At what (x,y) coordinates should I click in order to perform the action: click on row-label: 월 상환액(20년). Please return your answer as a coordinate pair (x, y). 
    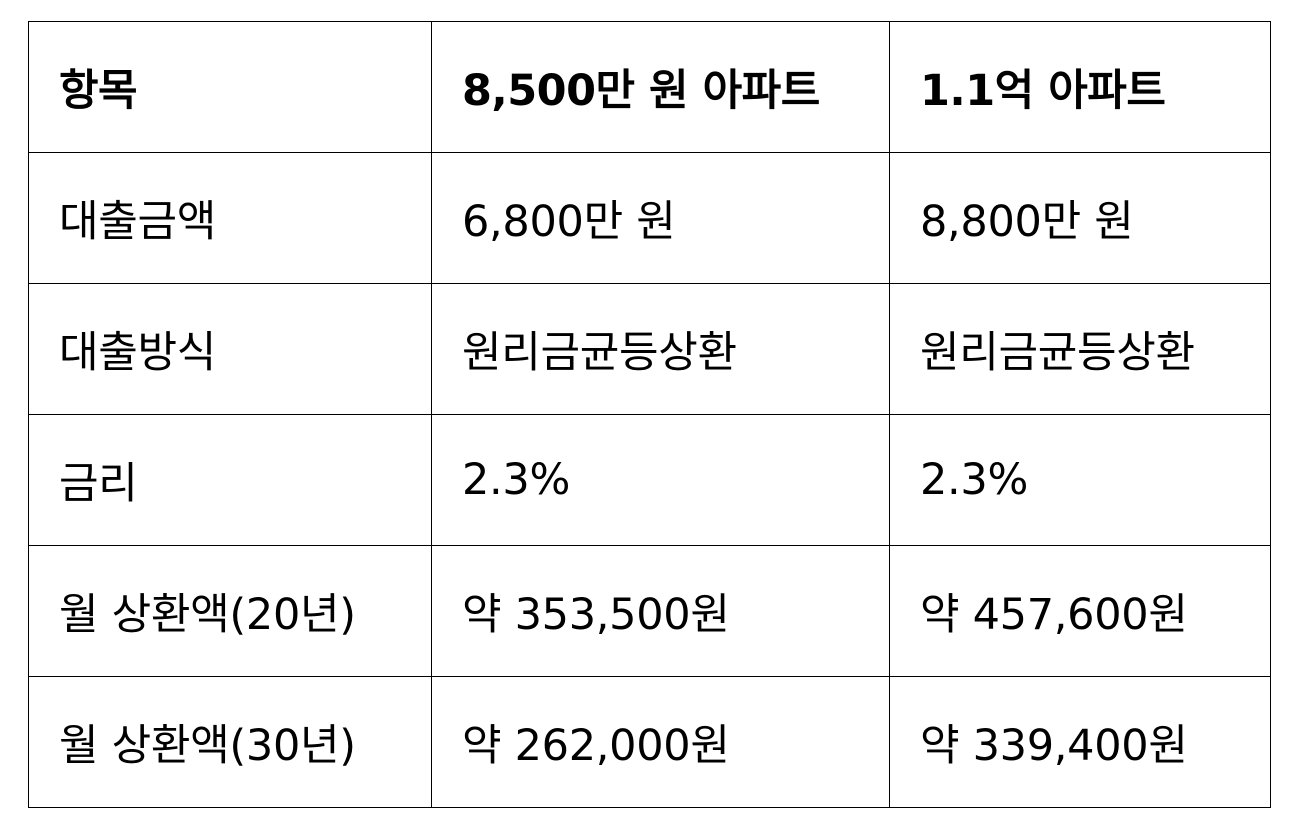
    Looking at the image, I should click on (230, 611).